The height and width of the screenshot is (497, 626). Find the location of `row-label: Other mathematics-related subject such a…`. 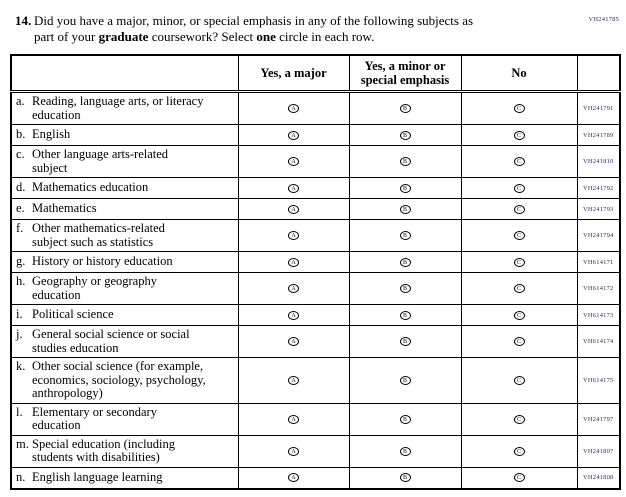

row-label: Other mathematics-related subject such a… is located at coordinates (98, 235).